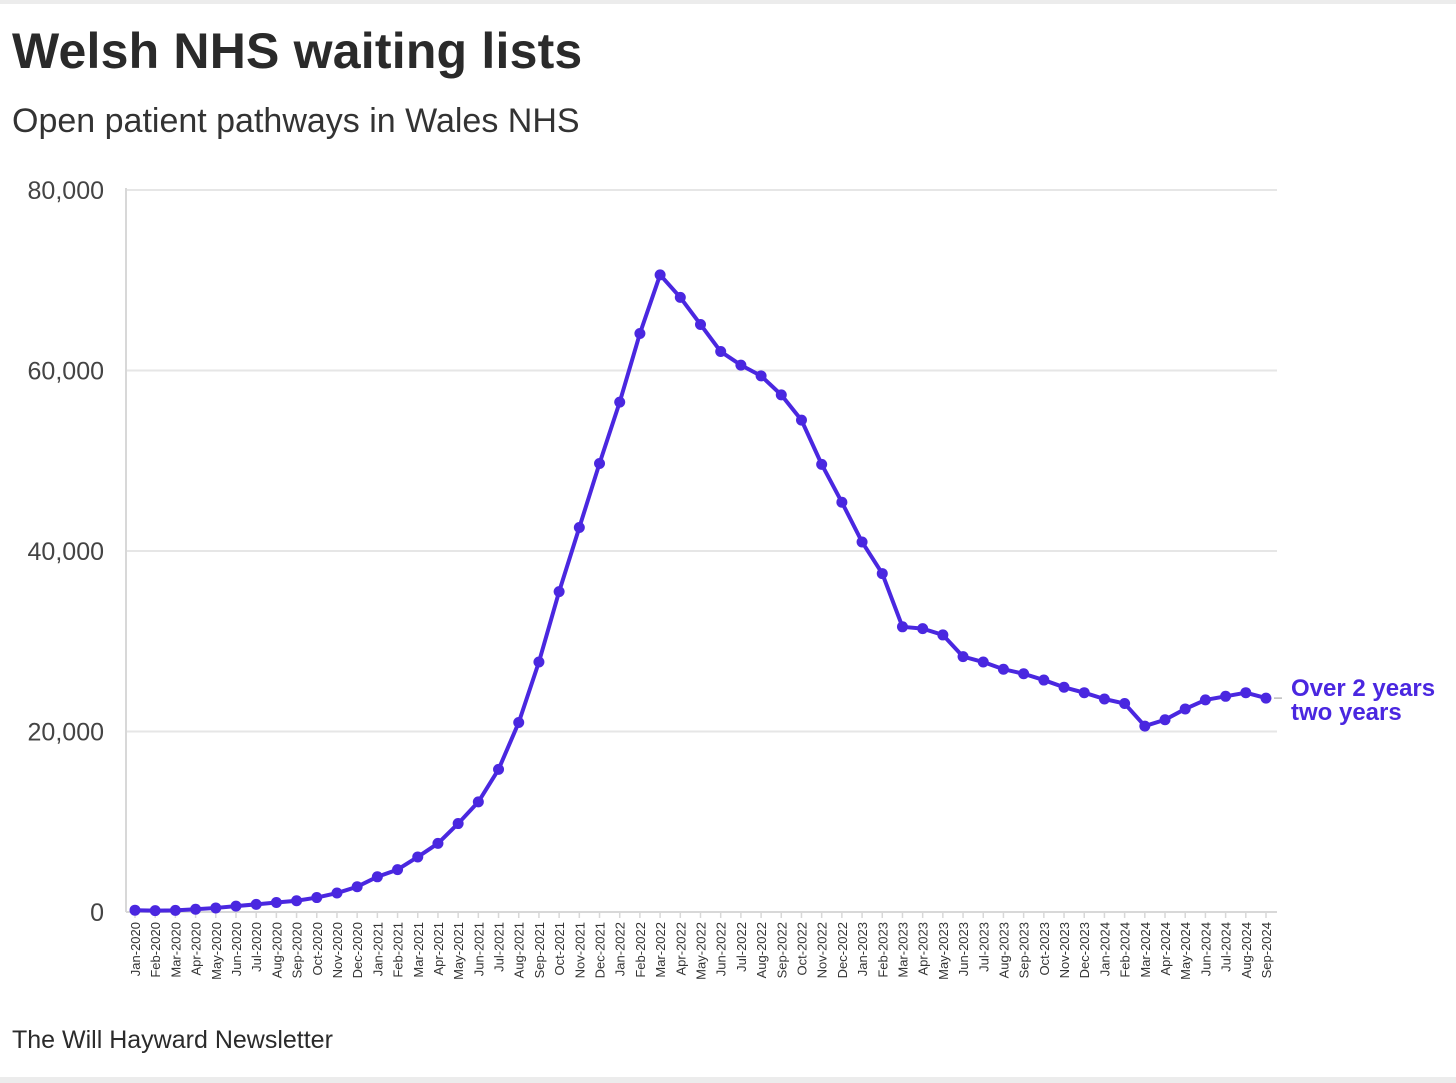  I want to click on x-tick-label: Oct-2020, so click(317, 948).